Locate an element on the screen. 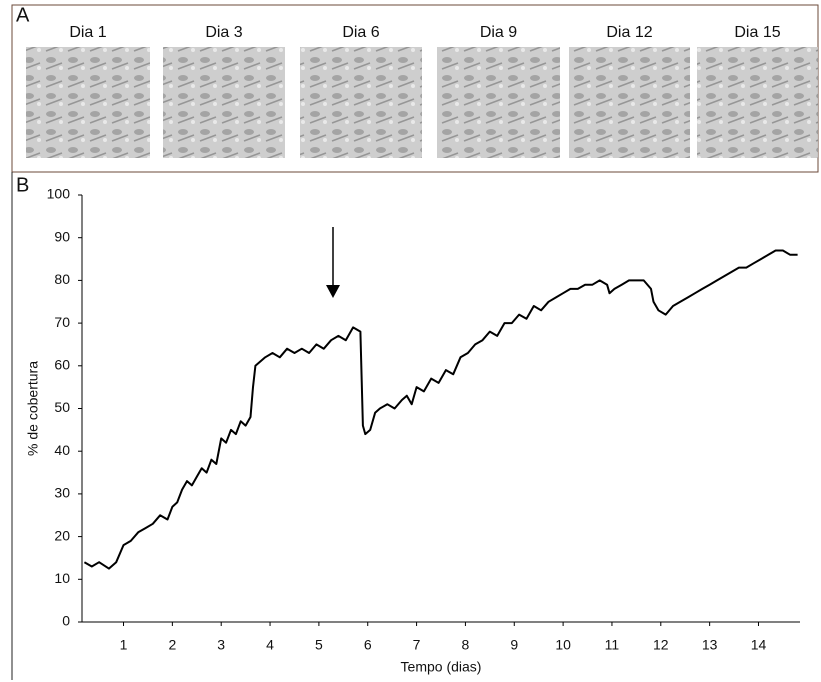 The image size is (821, 682). y-tick-label: 0 is located at coordinates (66, 621).